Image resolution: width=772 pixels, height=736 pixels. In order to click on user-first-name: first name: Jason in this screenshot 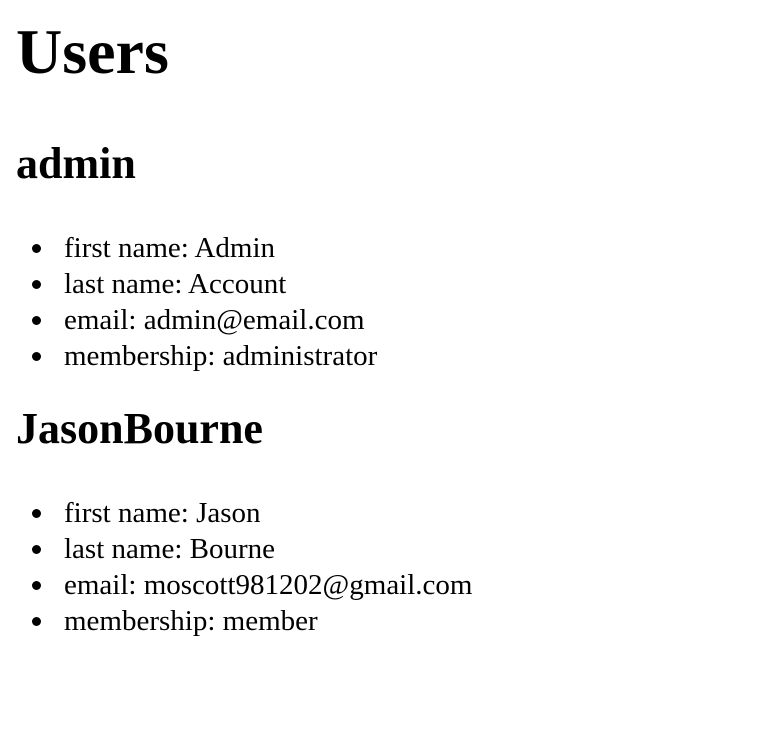, I will do `click(402, 513)`.